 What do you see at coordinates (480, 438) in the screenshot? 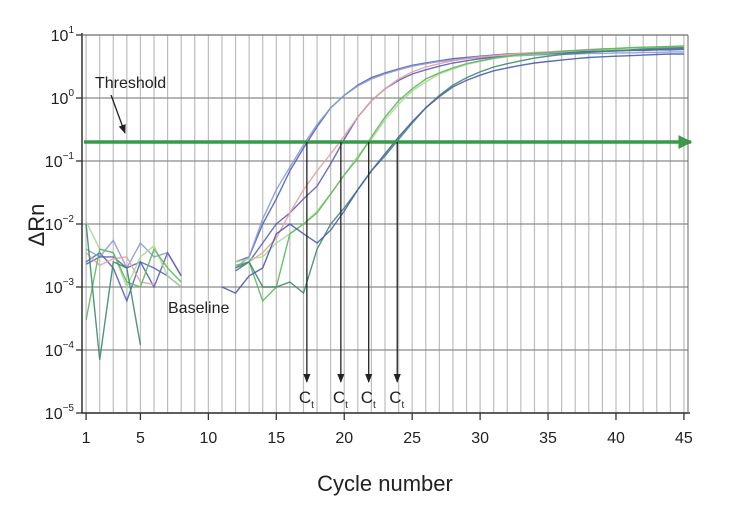
I see `x-tick-label: 30` at bounding box center [480, 438].